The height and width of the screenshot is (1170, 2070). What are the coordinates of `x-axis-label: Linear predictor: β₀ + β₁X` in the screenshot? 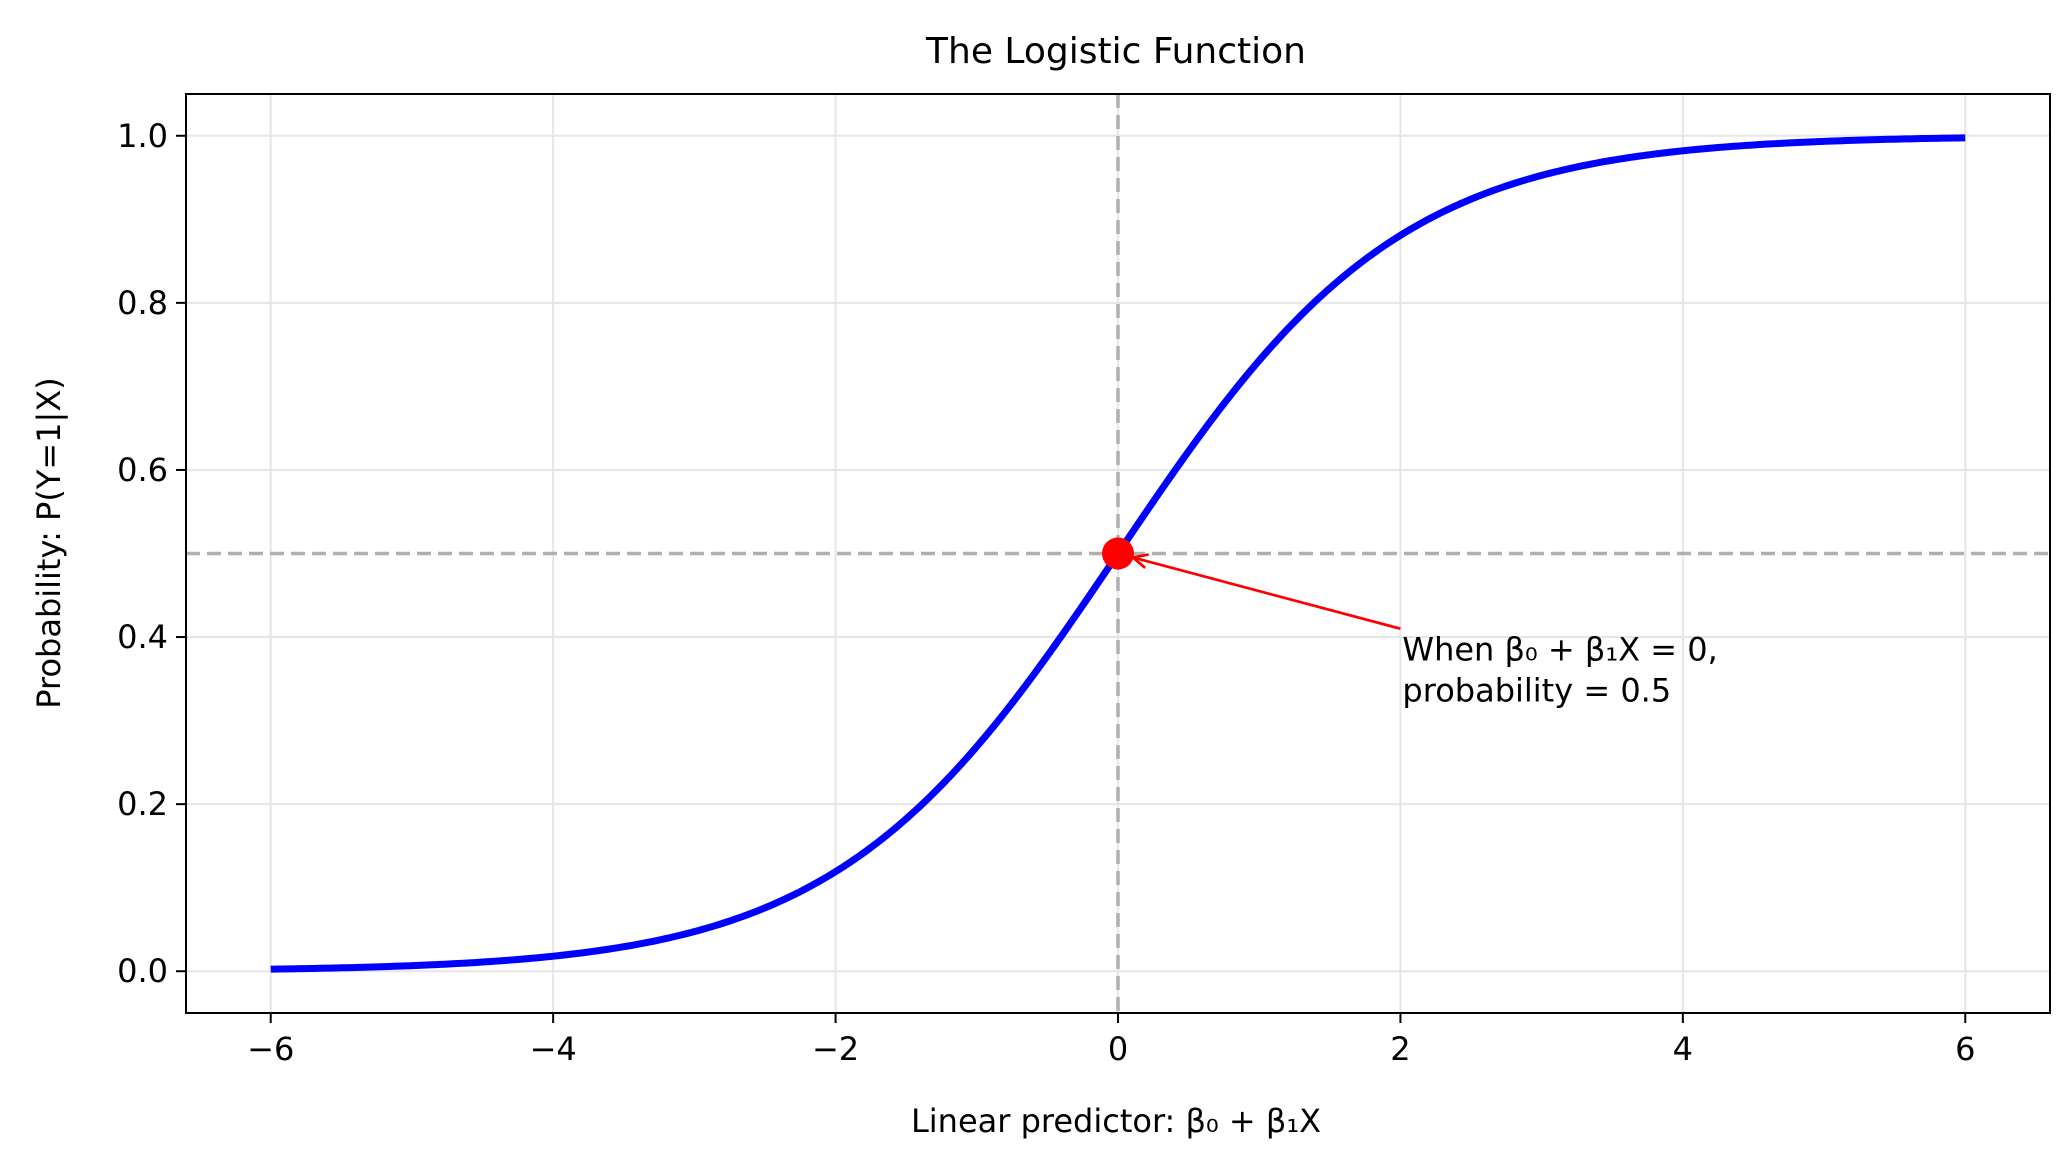 It's located at (1116, 1121).